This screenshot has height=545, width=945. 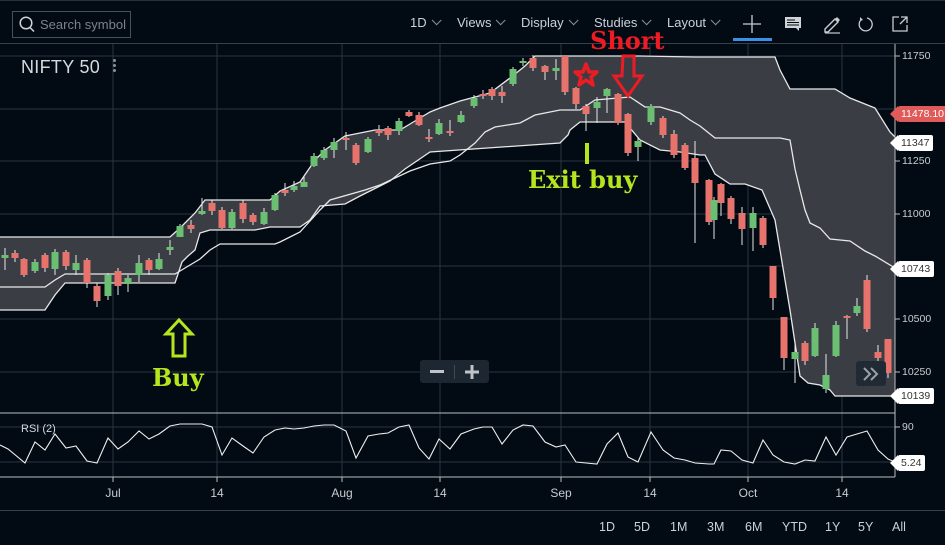 What do you see at coordinates (748, 493) in the screenshot?
I see `x-tick-label: Oct` at bounding box center [748, 493].